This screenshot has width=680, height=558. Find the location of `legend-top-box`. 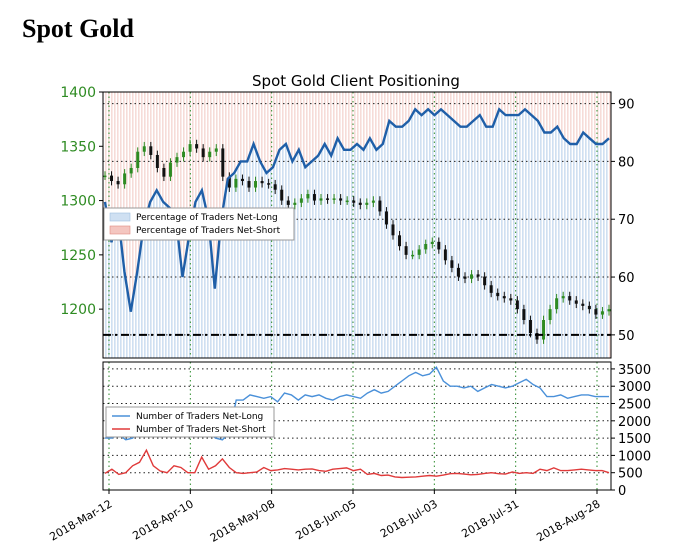

legend-top-box is located at coordinates (199, 224).